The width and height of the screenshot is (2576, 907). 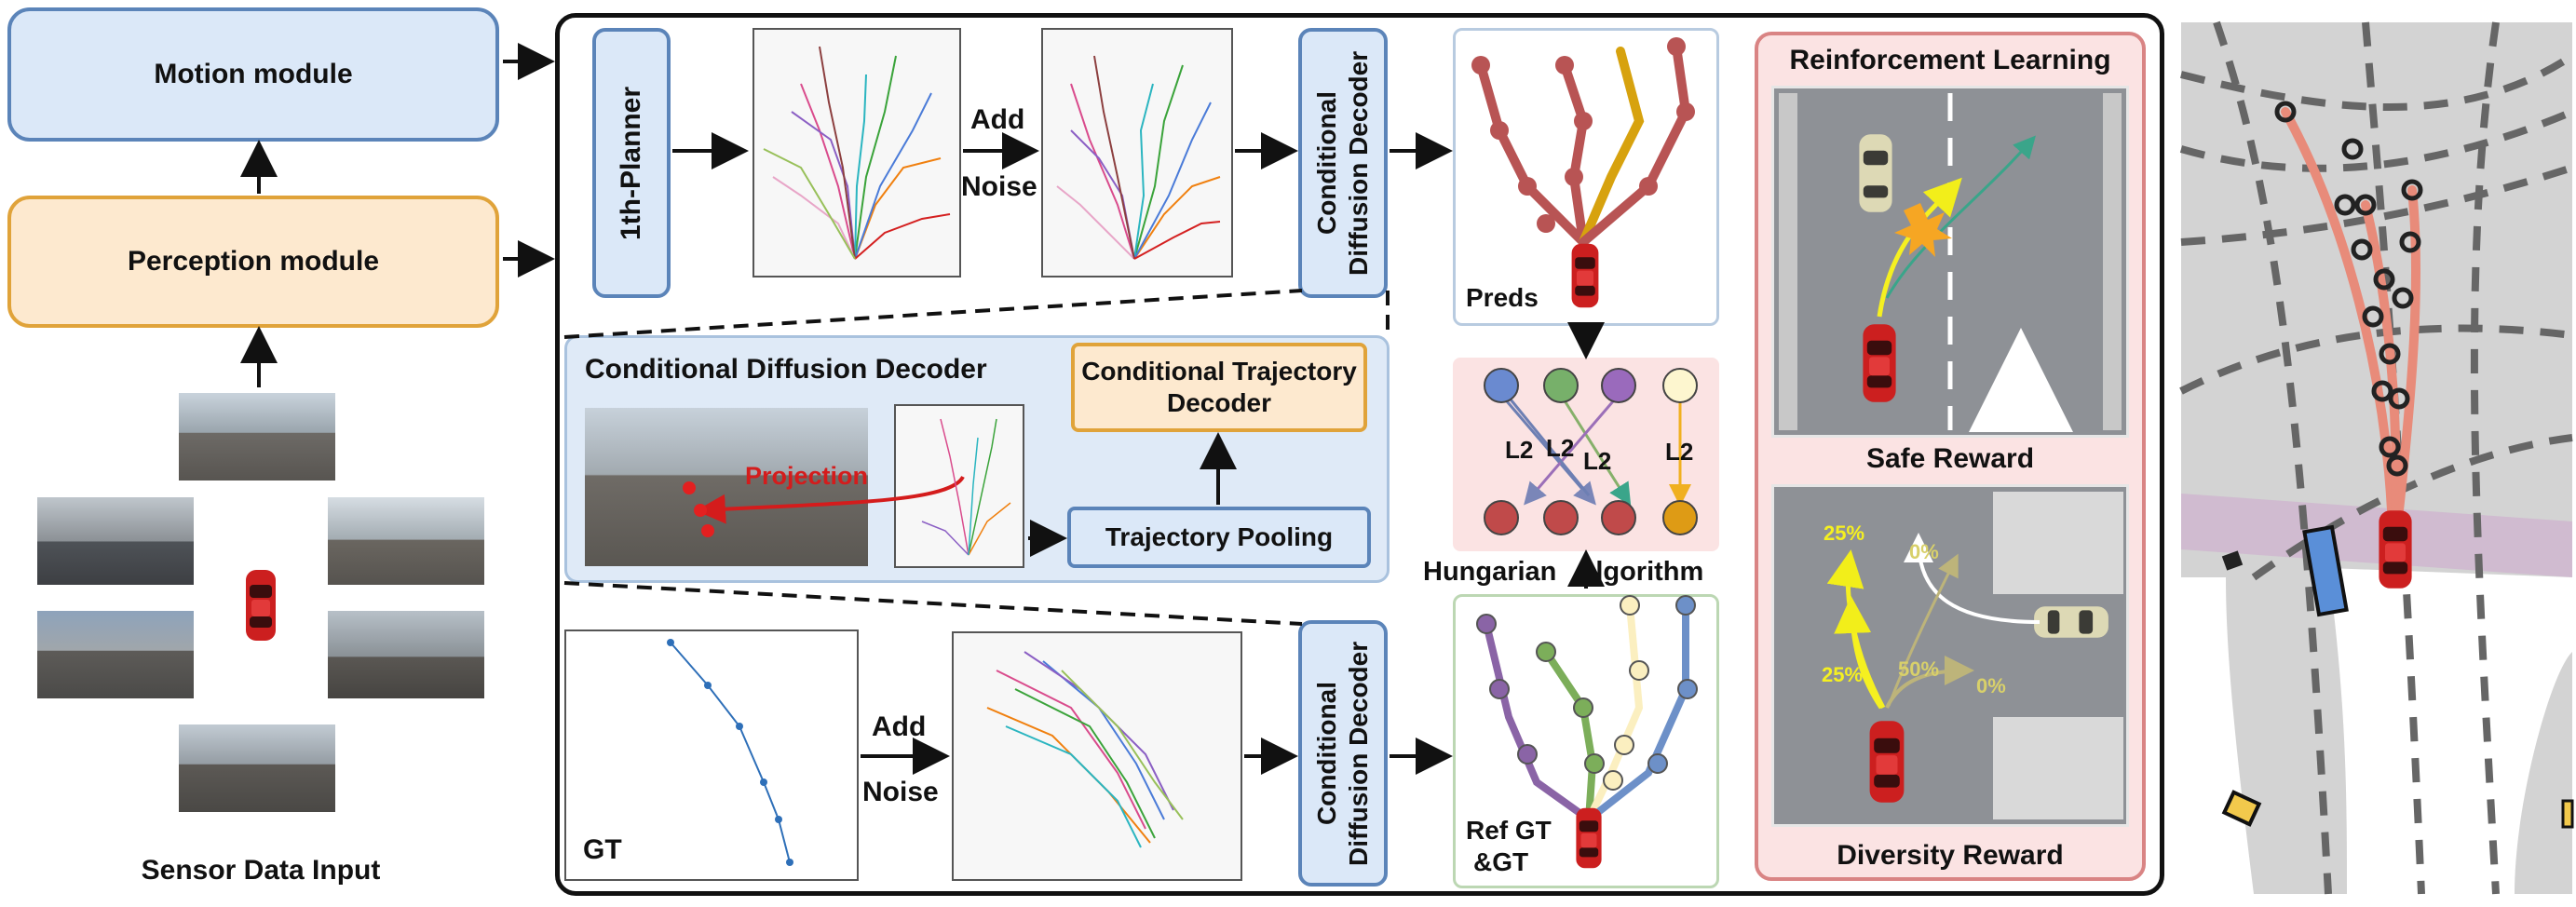 I want to click on pooling-label: Trajectory Pooling, so click(x=1219, y=536).